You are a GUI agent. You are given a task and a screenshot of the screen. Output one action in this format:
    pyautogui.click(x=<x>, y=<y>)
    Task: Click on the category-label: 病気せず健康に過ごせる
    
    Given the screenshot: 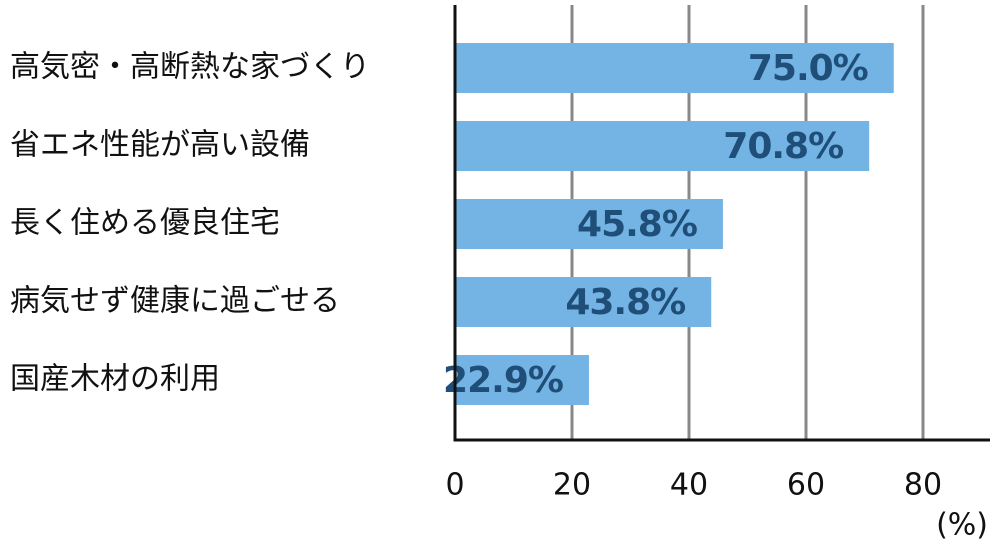 What is the action you would take?
    pyautogui.click(x=175, y=301)
    